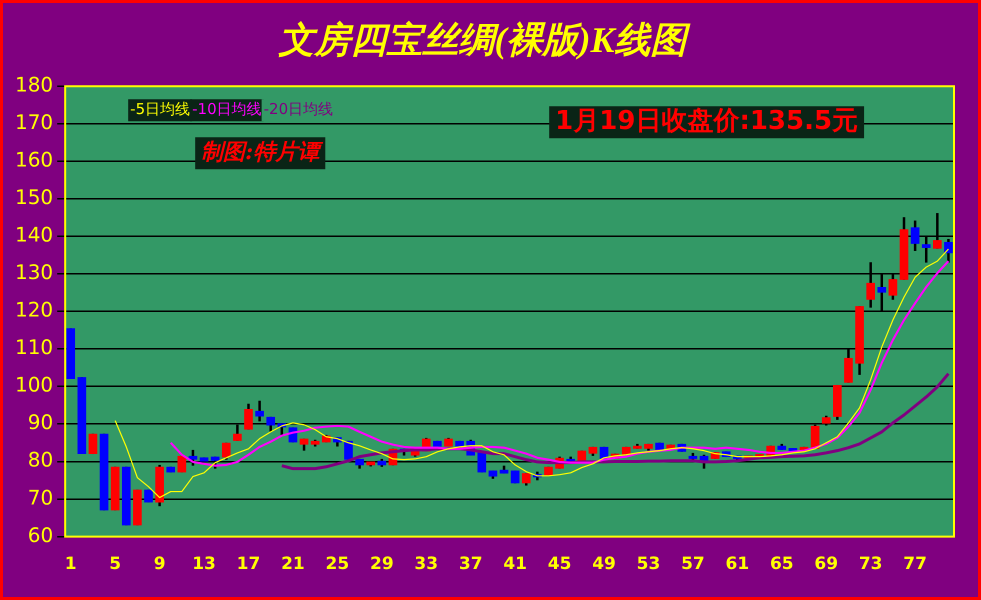 This screenshot has height=600, width=981. Describe the element at coordinates (34, 197) in the screenshot. I see `y-tick-label: 150` at that location.